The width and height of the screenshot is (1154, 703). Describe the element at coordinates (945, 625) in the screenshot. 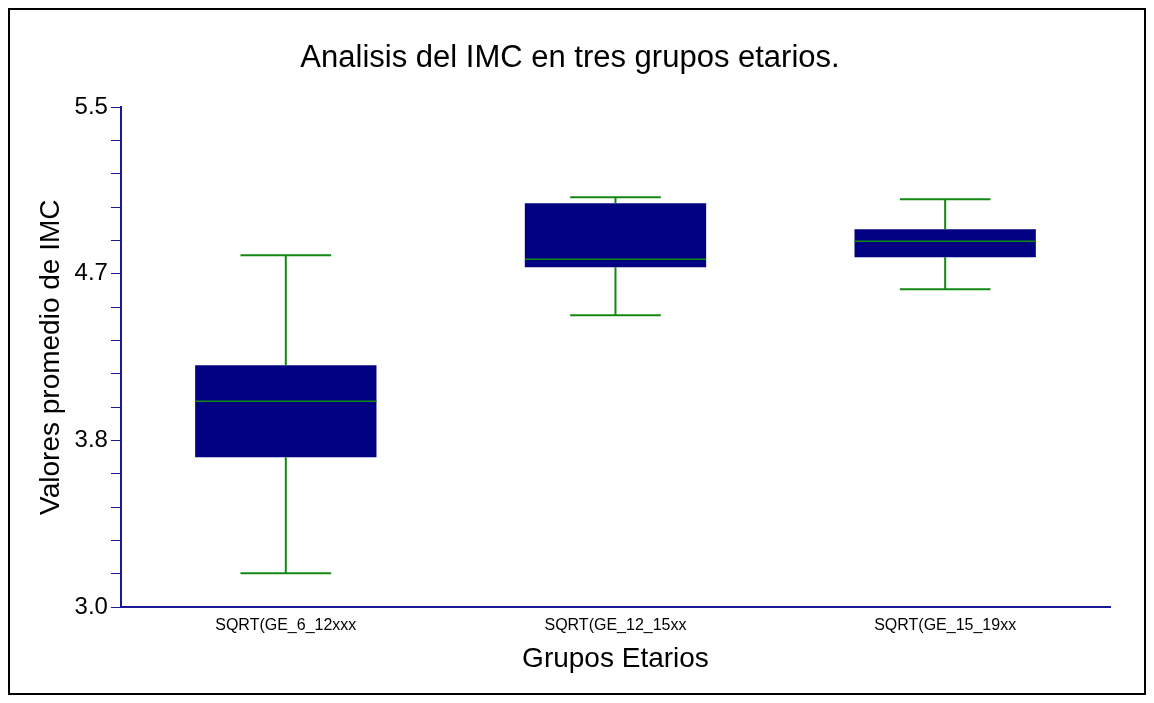

I see `x-tick-label: SQRT(GE_15_19xx` at that location.